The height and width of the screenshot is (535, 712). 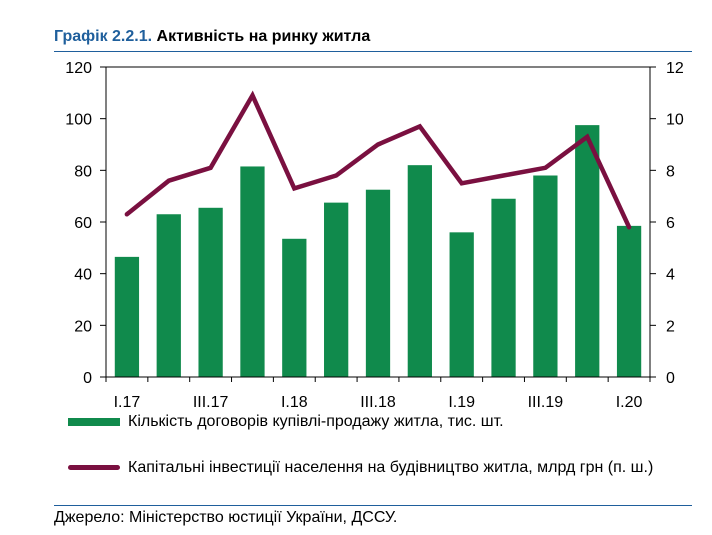 I want to click on y-left-tick-label: 60, so click(x=83, y=223).